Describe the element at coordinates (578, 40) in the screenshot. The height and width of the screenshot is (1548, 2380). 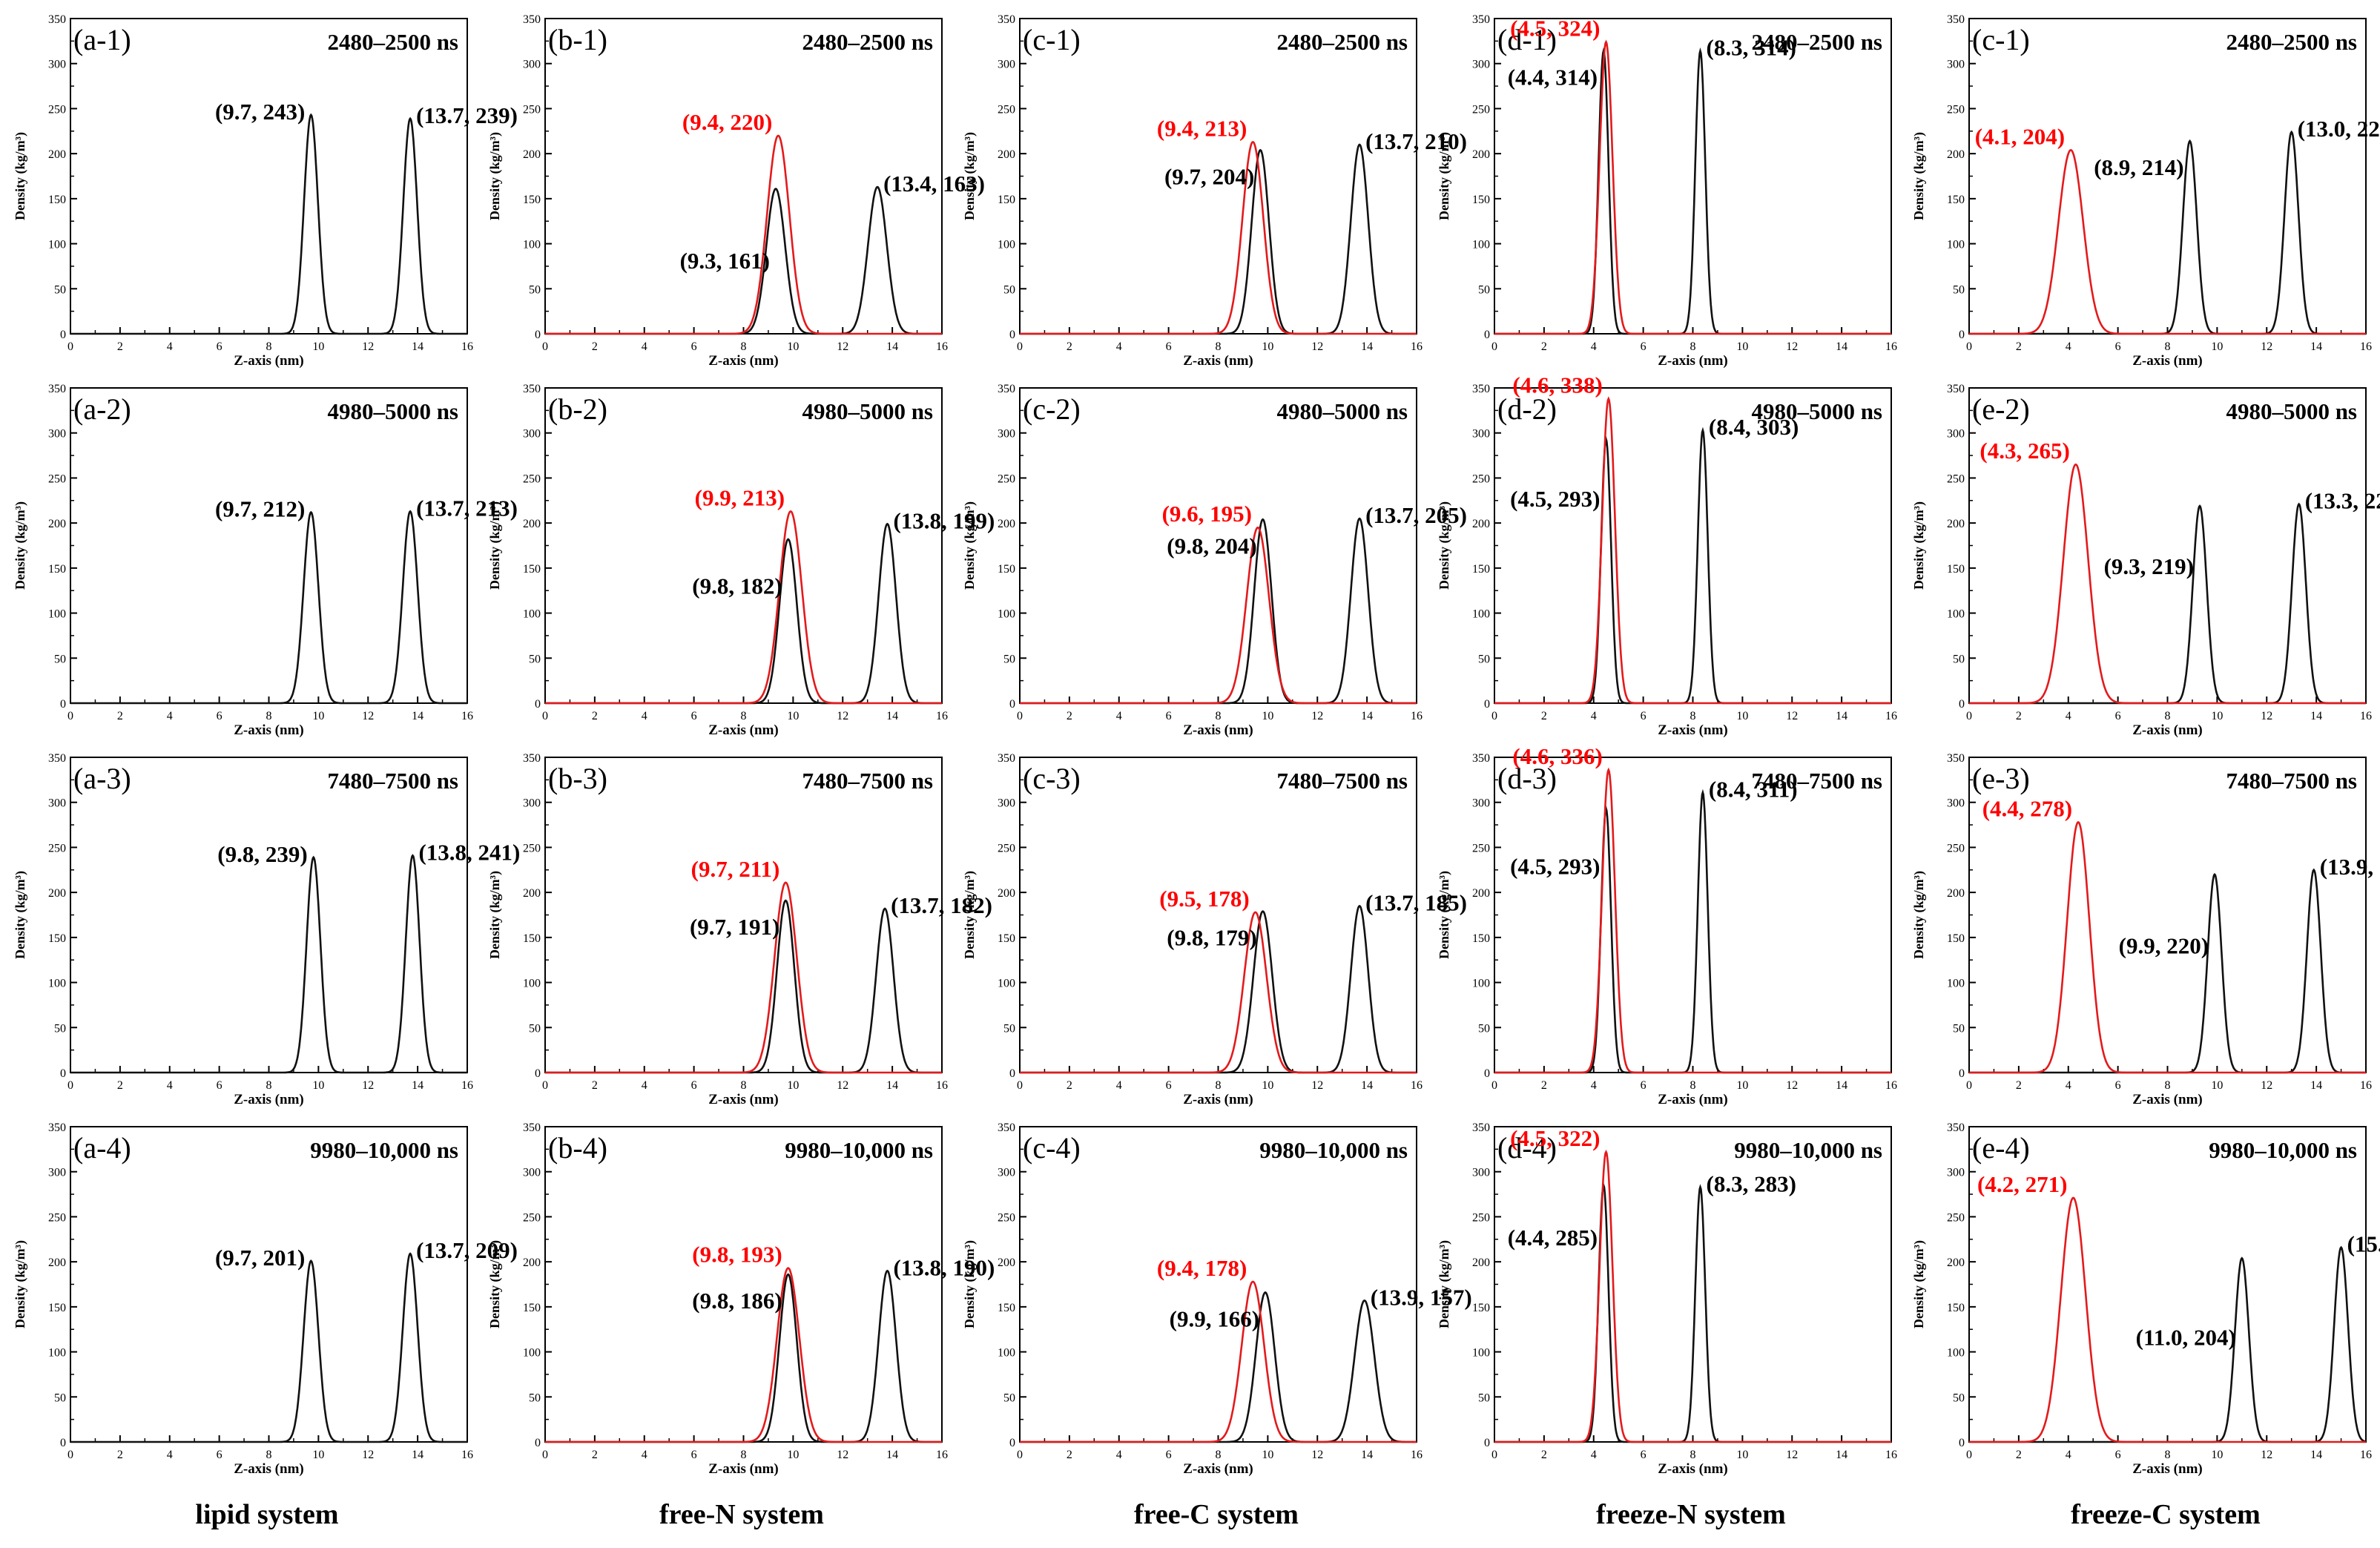
I see `panel-tag: (b-1)` at that location.